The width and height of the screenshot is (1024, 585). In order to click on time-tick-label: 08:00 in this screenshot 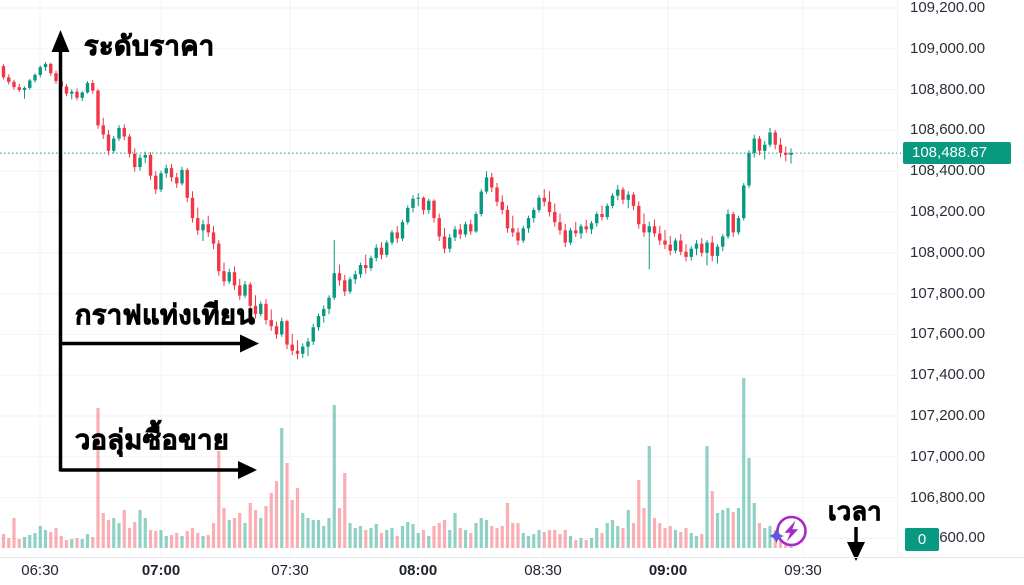, I will do `click(418, 570)`.